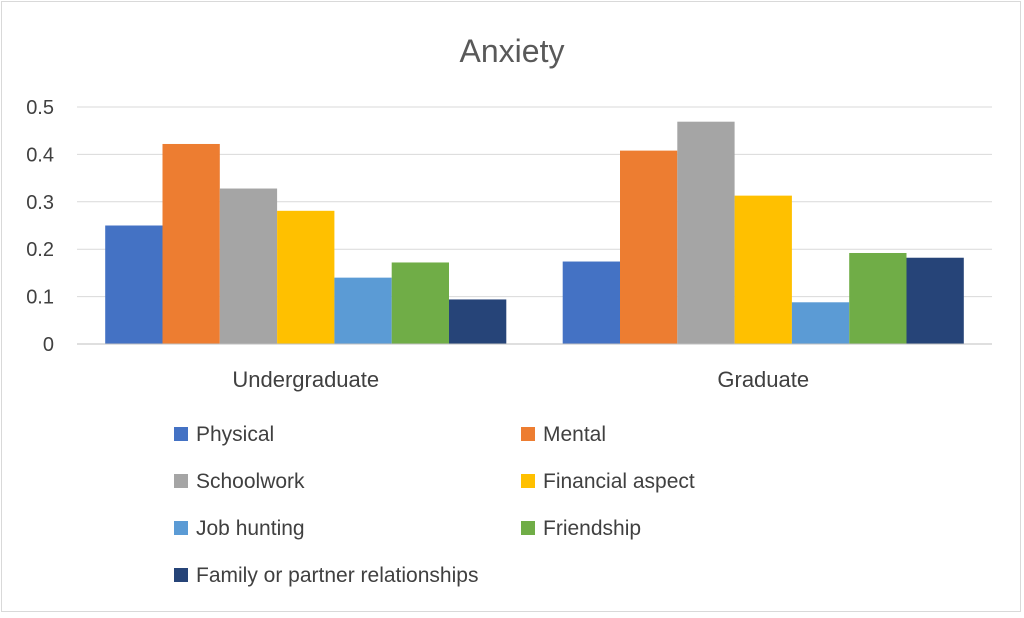 The image size is (1024, 618). What do you see at coordinates (235, 434) in the screenshot?
I see `legend-label: Physical` at bounding box center [235, 434].